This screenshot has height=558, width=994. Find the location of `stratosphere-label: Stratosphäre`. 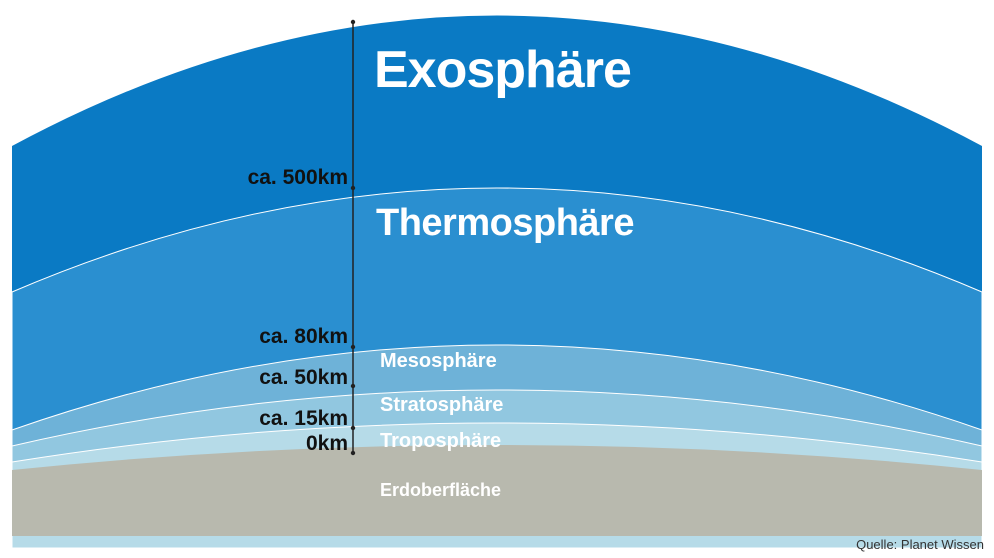

stratosphere-label: Stratosphäre is located at coordinates (442, 405).